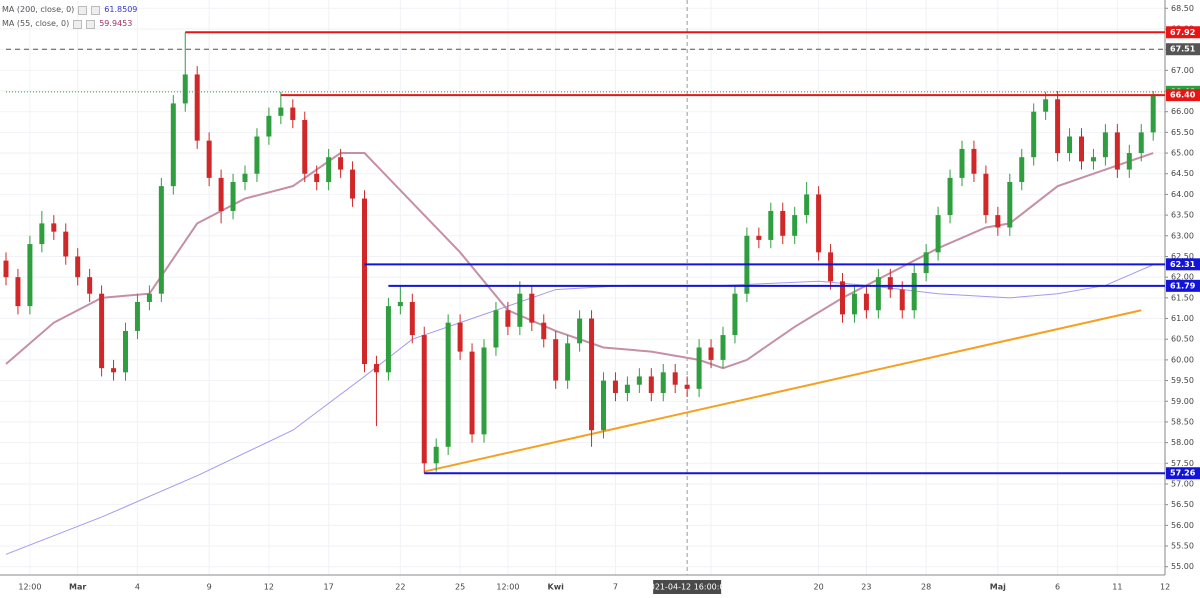 This screenshot has width=1200, height=598. What do you see at coordinates (1182, 70) in the screenshot?
I see `y-tick-label: 67.00` at bounding box center [1182, 70].